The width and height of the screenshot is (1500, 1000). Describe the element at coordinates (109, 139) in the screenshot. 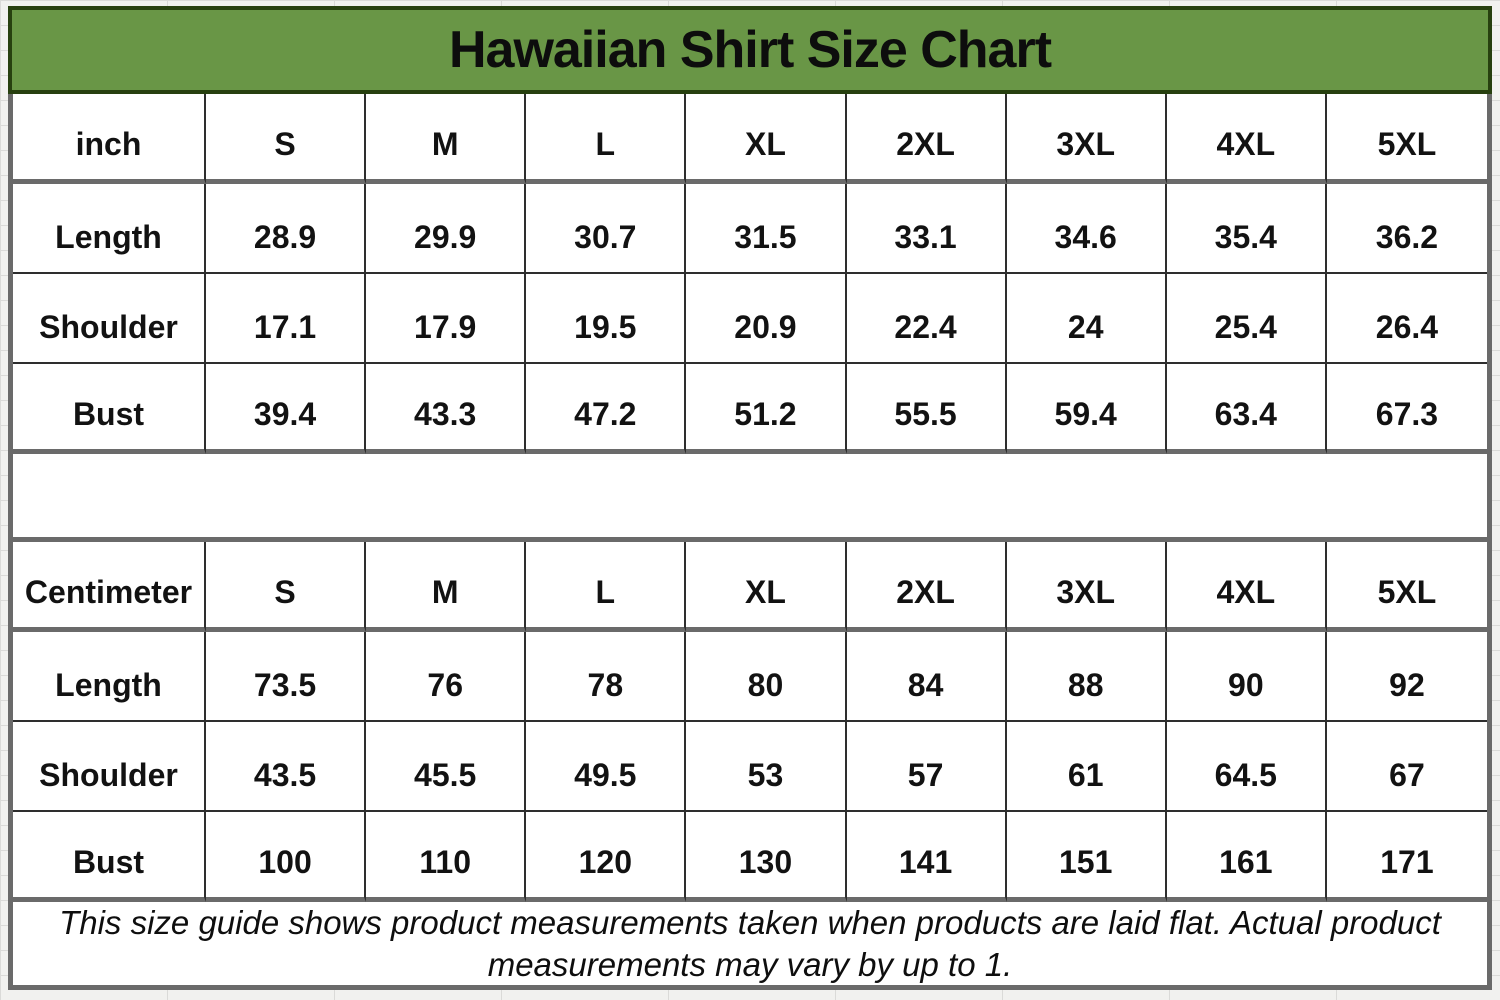

I see `unit-header-cell: inch` at that location.